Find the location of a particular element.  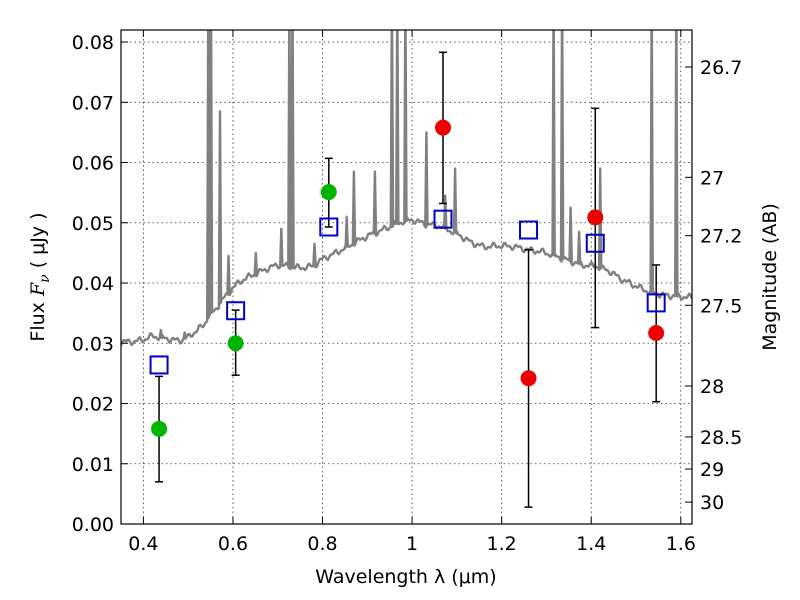

right-tick-label: 26.7 is located at coordinates (721, 68).